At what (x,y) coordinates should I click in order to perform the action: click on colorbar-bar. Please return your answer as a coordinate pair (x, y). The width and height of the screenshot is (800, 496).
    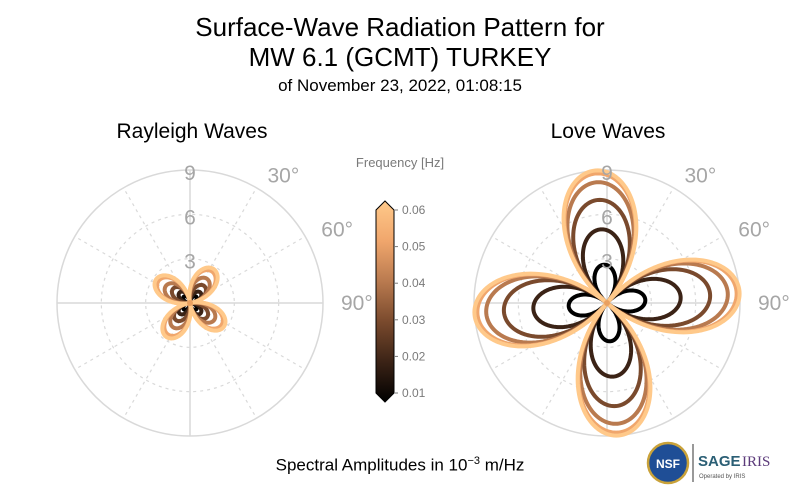
    Looking at the image, I should click on (385, 301).